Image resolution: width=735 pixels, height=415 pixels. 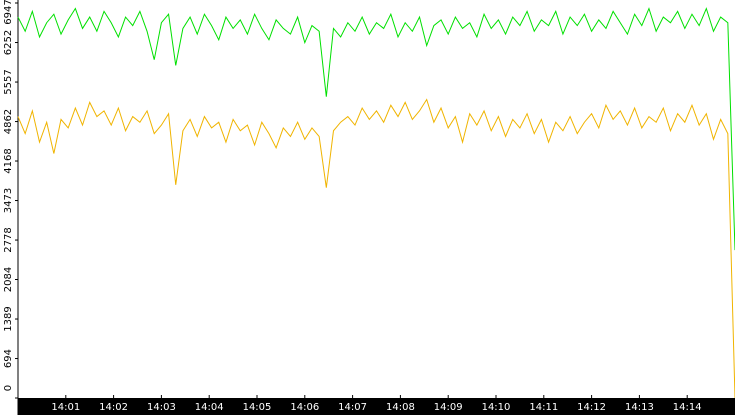 What do you see at coordinates (8, 160) in the screenshot?
I see `y-tick-label: 4168` at bounding box center [8, 160].